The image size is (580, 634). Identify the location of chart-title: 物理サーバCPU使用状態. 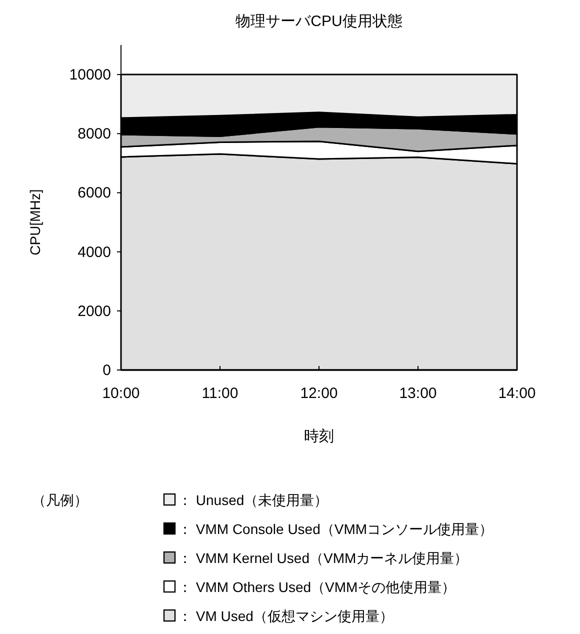
(319, 21).